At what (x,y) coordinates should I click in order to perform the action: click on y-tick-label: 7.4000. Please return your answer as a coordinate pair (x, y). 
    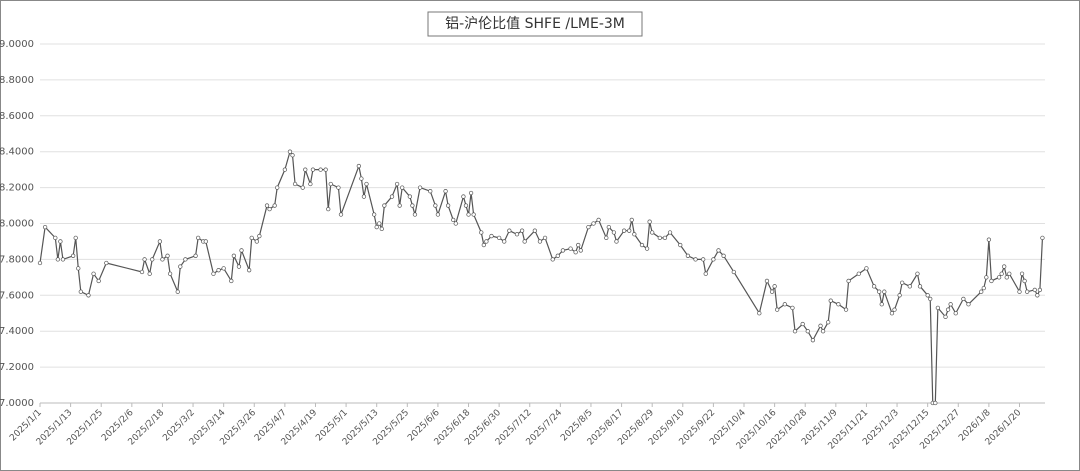
    Looking at the image, I should click on (17, 331).